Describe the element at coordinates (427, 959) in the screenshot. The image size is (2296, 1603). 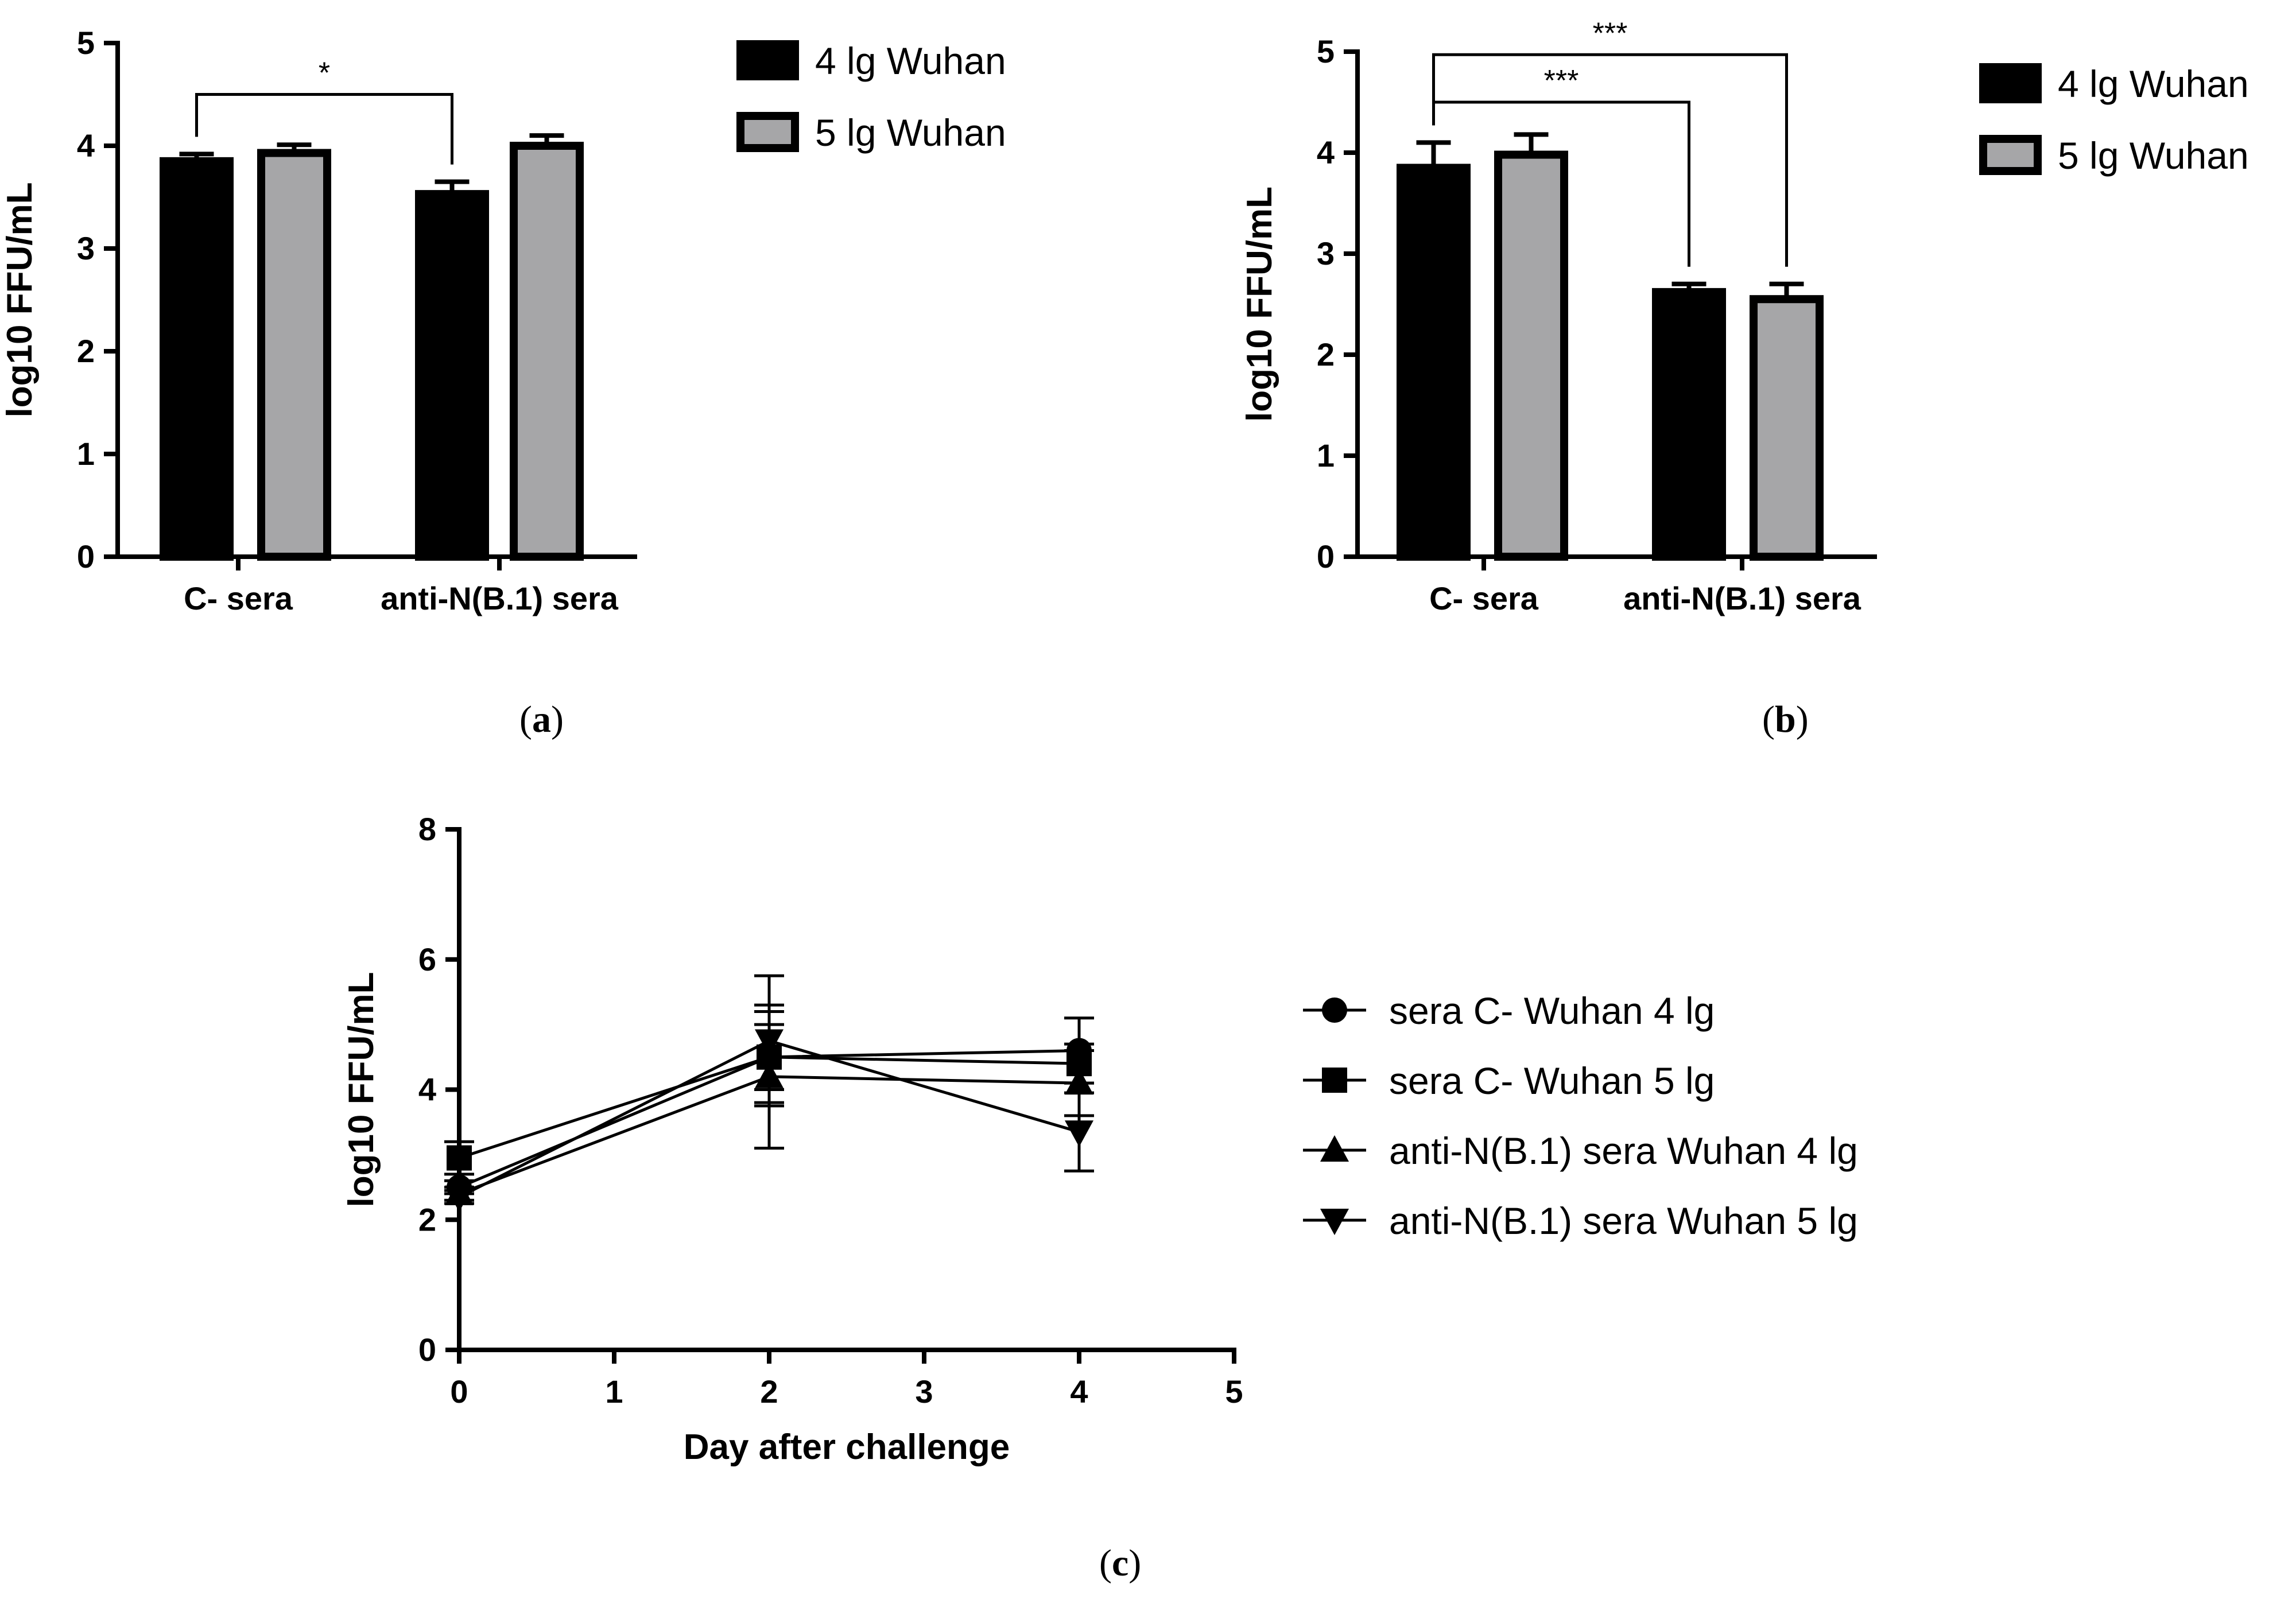
I see `y-tick-label: 6` at that location.